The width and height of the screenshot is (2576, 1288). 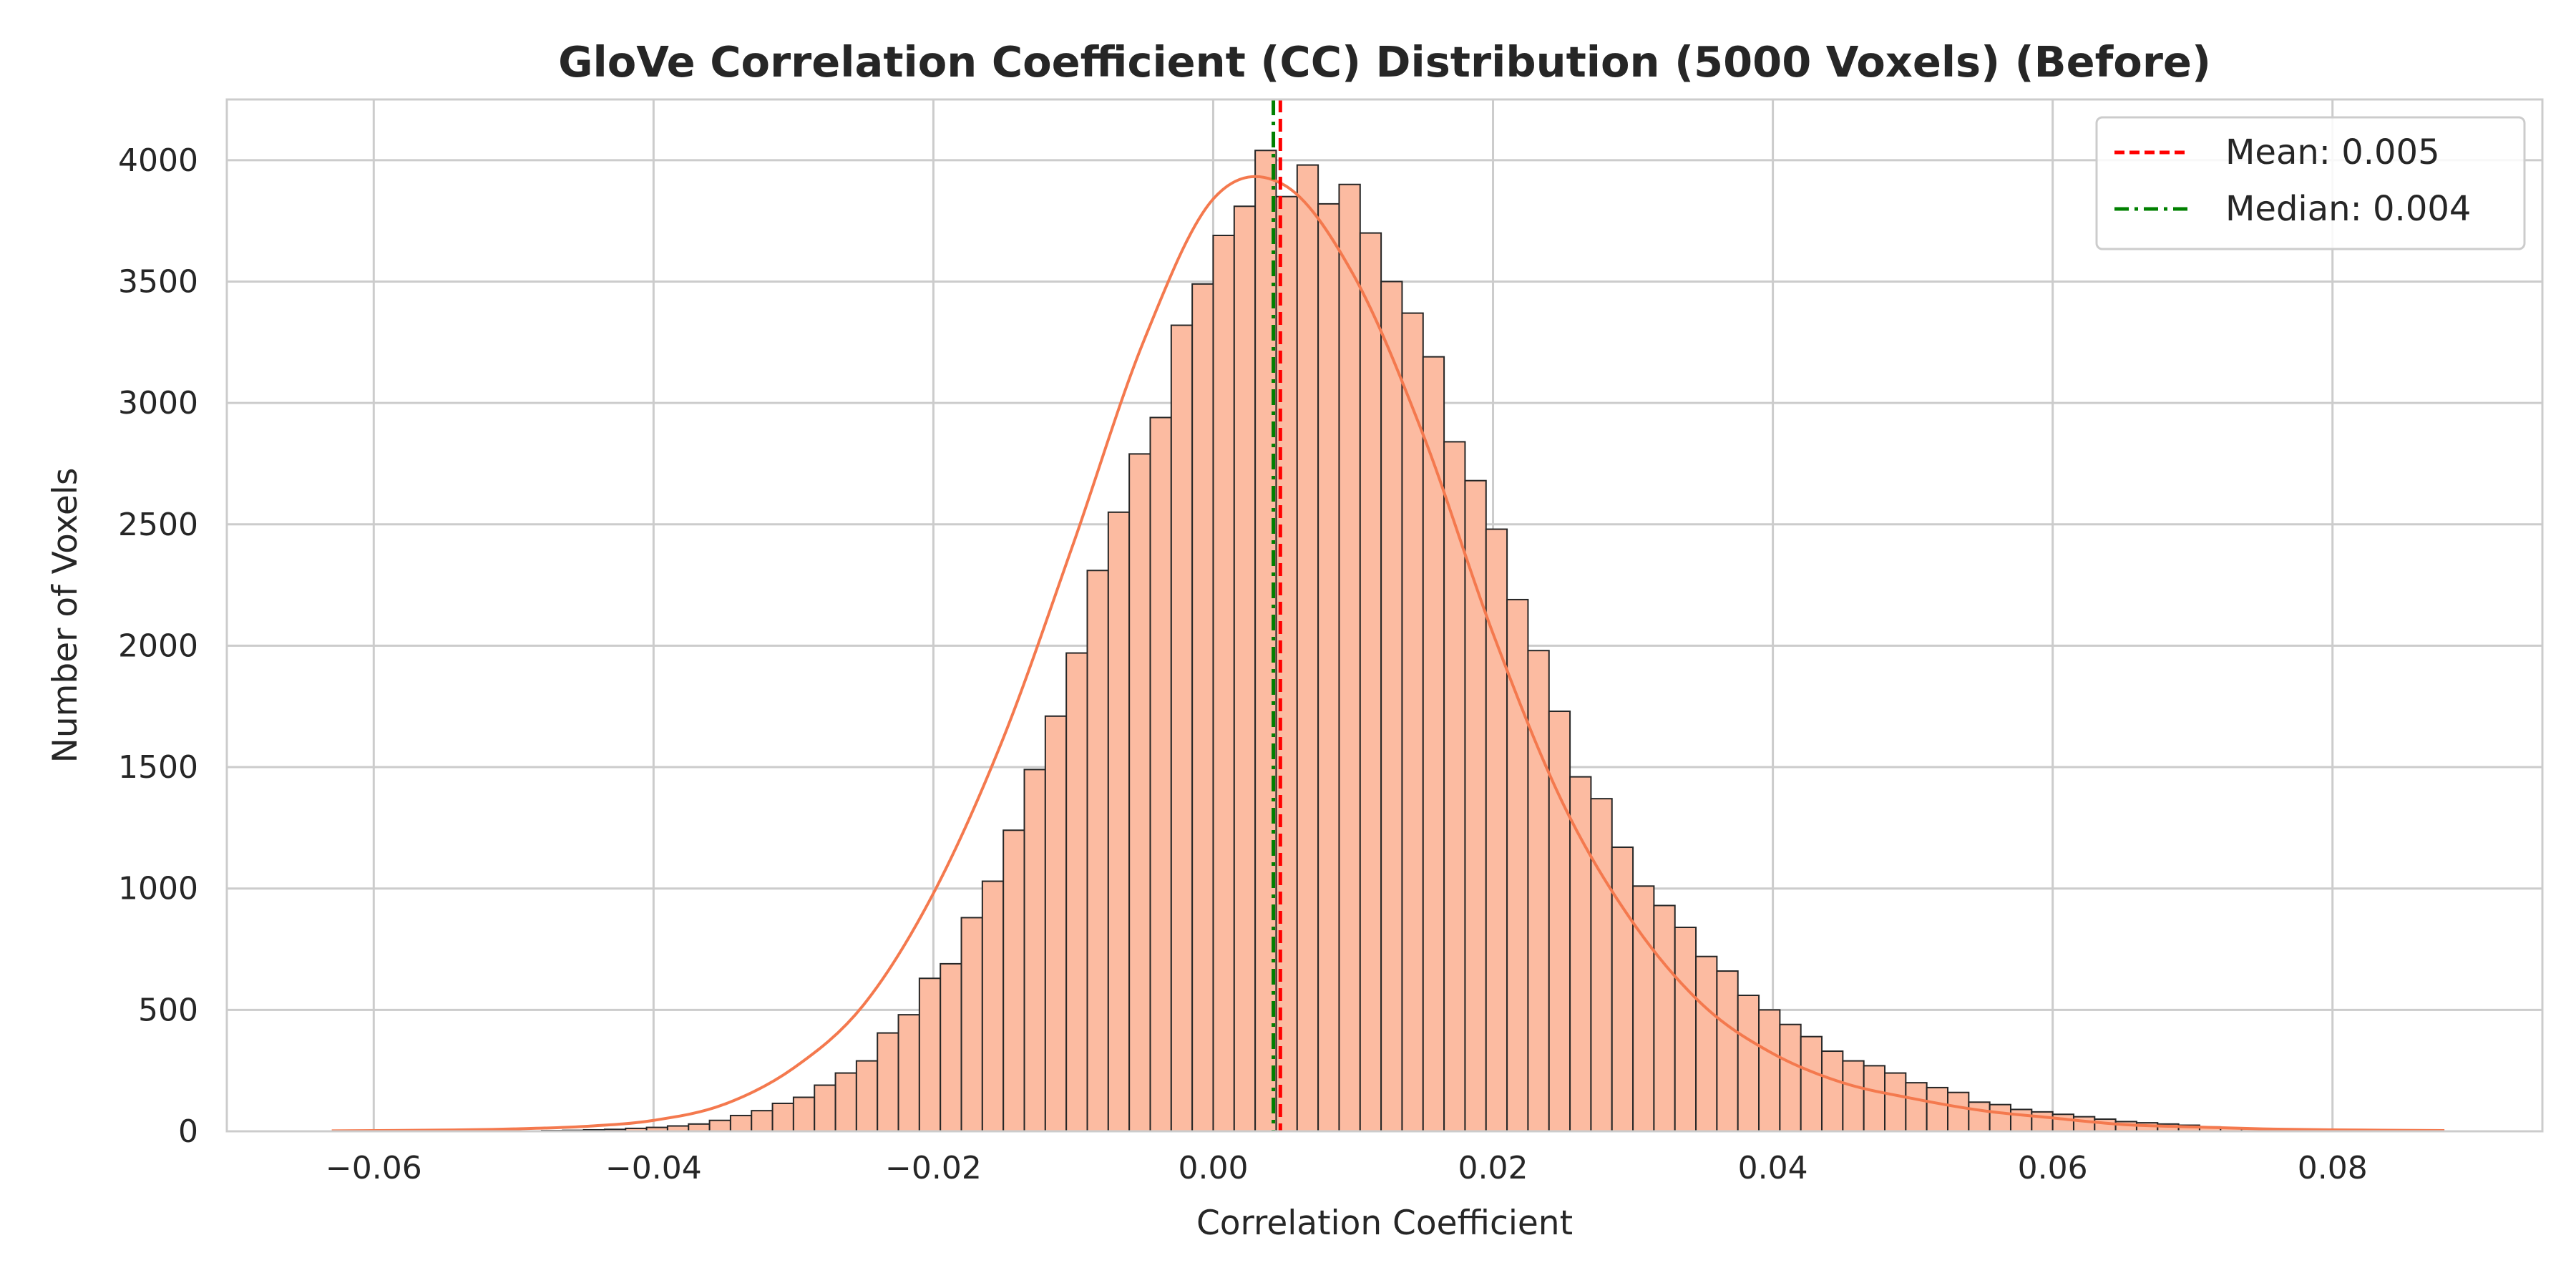 What do you see at coordinates (1347, 1168) in the screenshot?
I see `x-tick-labels: −0.06 −0.04 −0.02 0.00 0.02 0.04 0.06 0.08` at bounding box center [1347, 1168].